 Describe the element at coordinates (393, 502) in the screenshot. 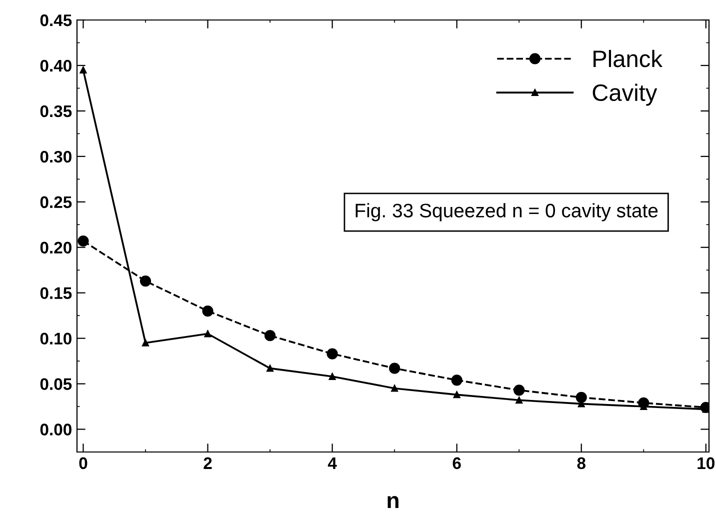

I see `x-axis-title: n` at that location.